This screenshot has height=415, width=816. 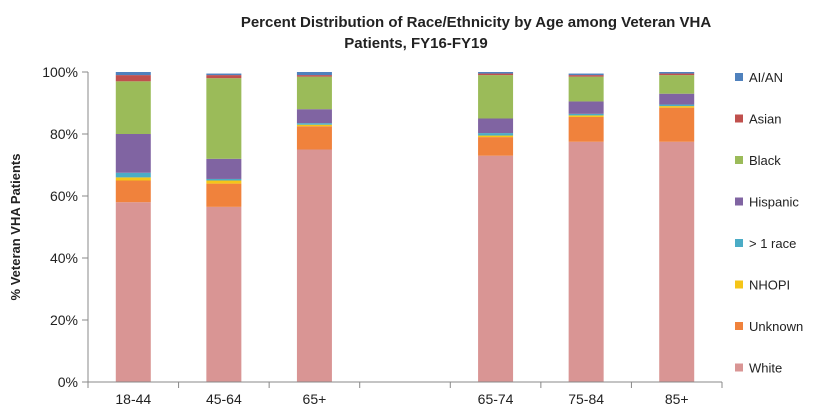 What do you see at coordinates (60, 72) in the screenshot?
I see `y-tick-label: 100%` at bounding box center [60, 72].